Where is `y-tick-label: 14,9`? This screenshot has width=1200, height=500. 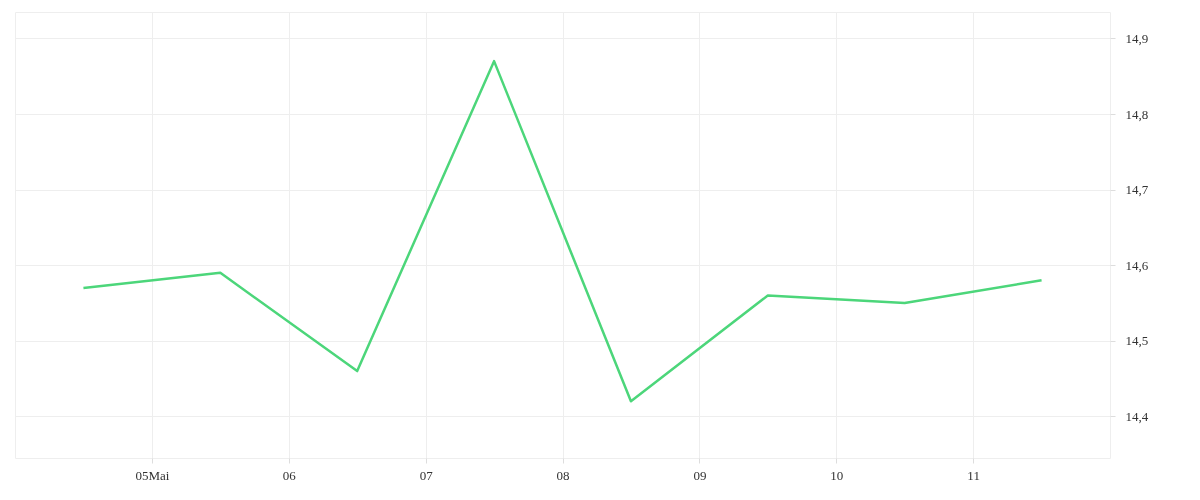 y-tick-label: 14,9 is located at coordinates (1137, 38).